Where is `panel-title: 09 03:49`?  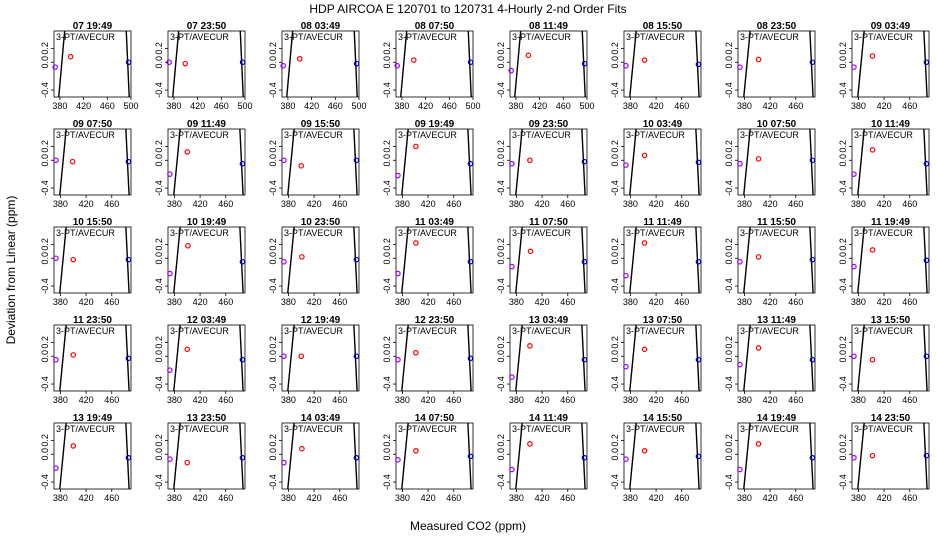
panel-title: 09 03:49 is located at coordinates (891, 26).